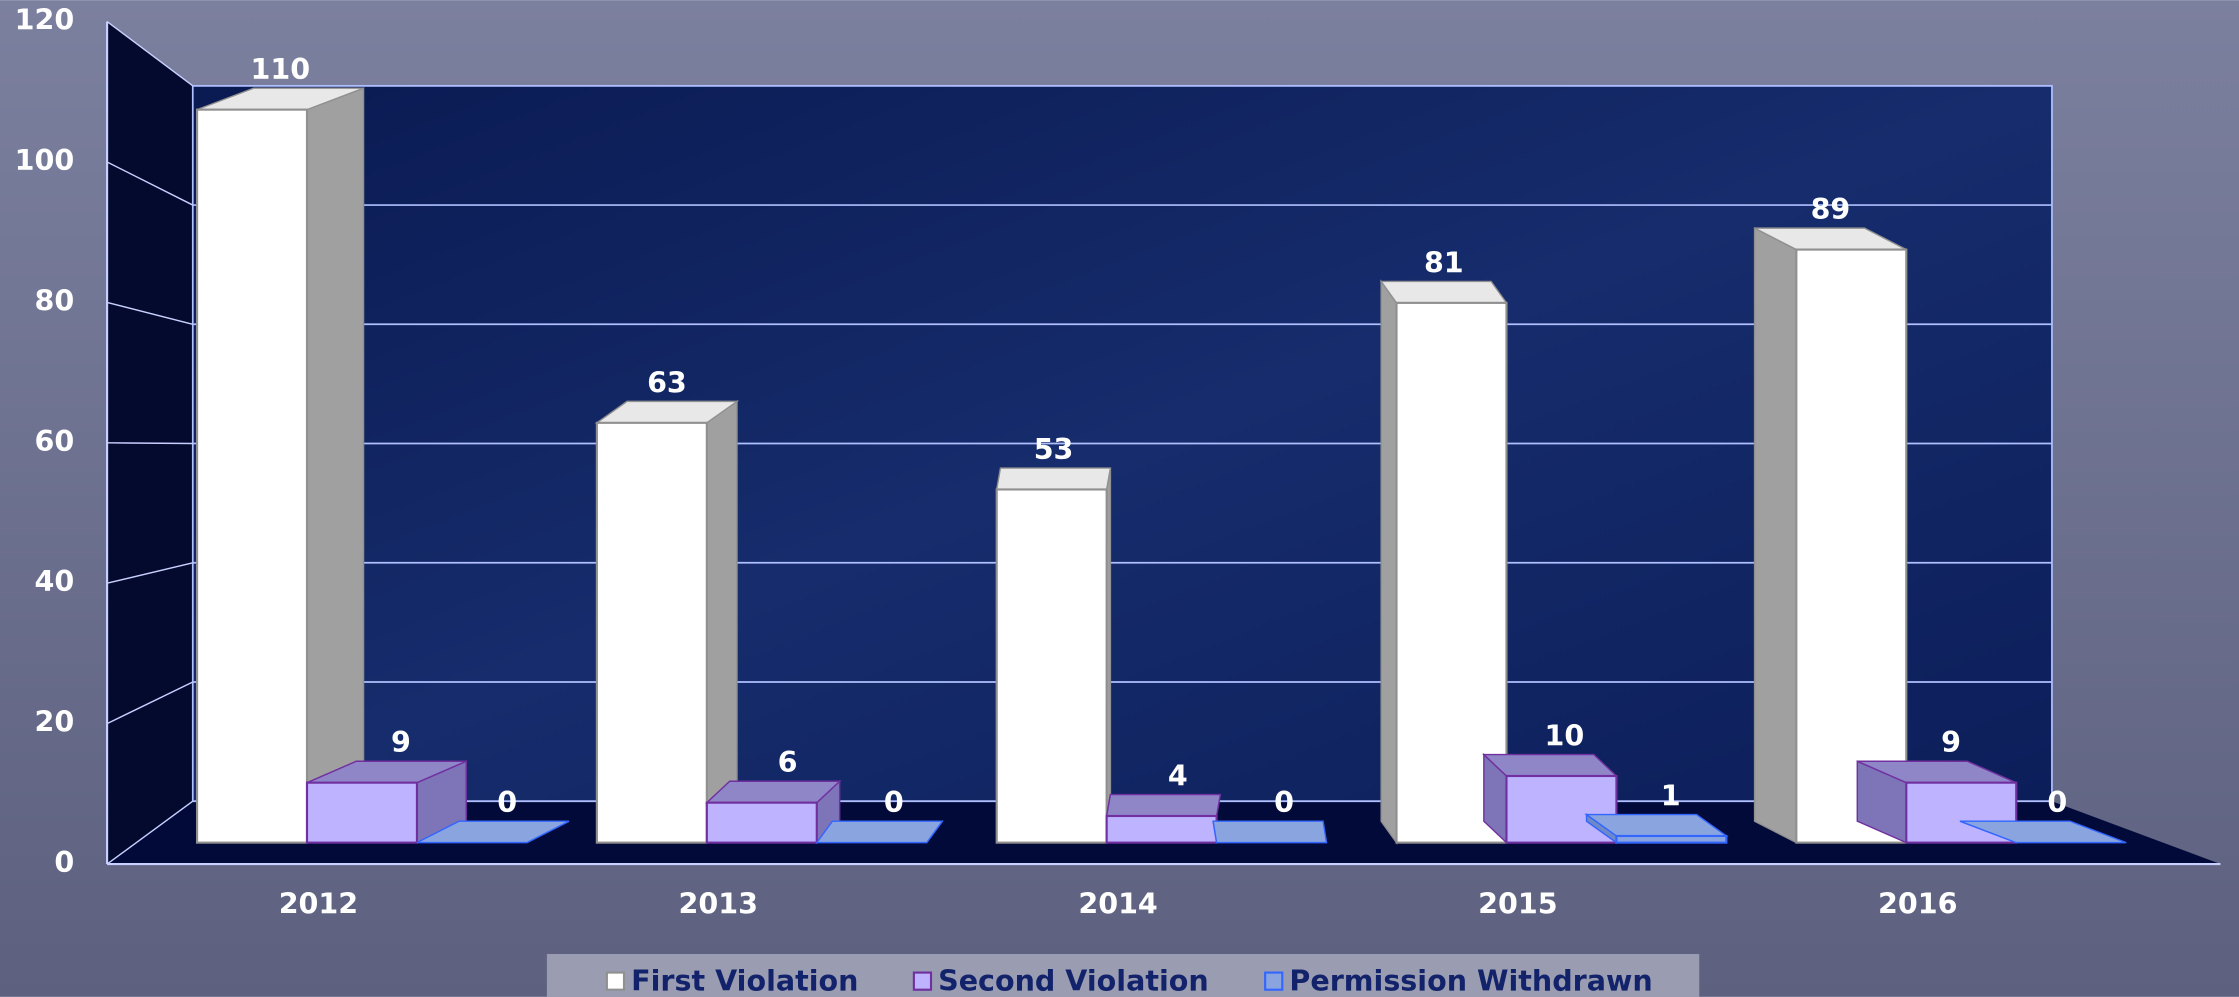 The image size is (2239, 997). Describe the element at coordinates (667, 382) in the screenshot. I see `data-label: 63` at that location.